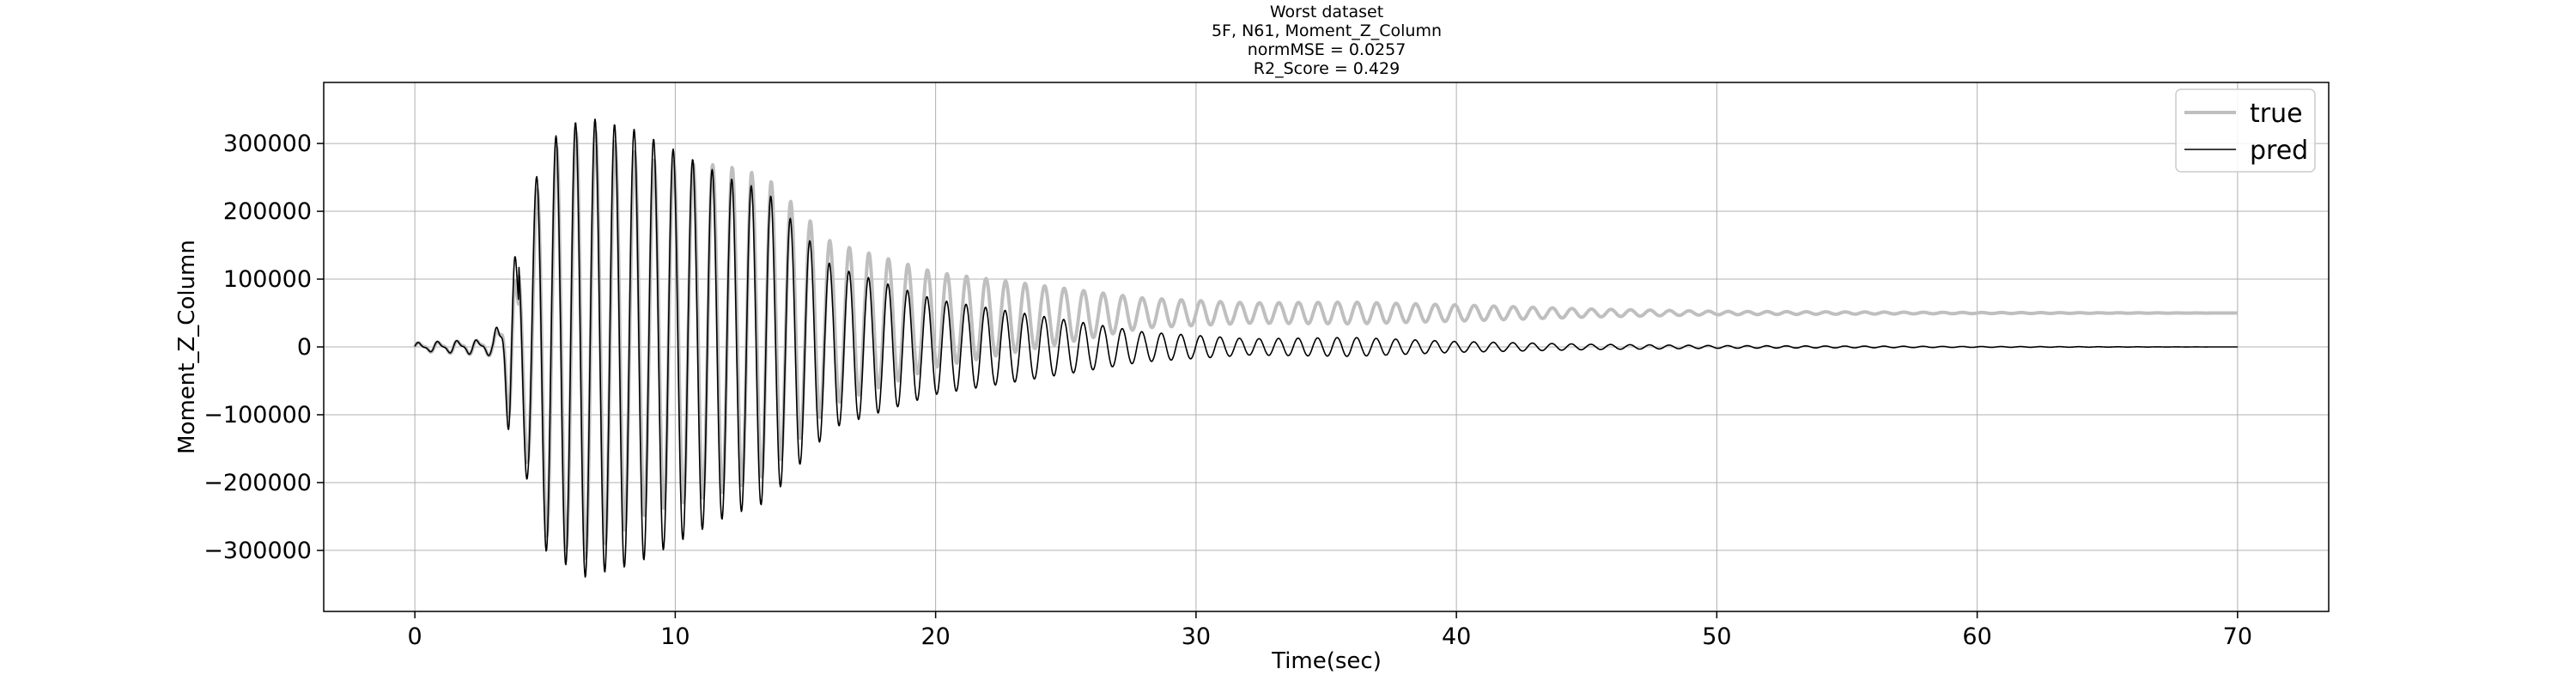  What do you see at coordinates (1327, 68) in the screenshot?
I see `title-line-4: R2_Score = 0.429` at bounding box center [1327, 68].